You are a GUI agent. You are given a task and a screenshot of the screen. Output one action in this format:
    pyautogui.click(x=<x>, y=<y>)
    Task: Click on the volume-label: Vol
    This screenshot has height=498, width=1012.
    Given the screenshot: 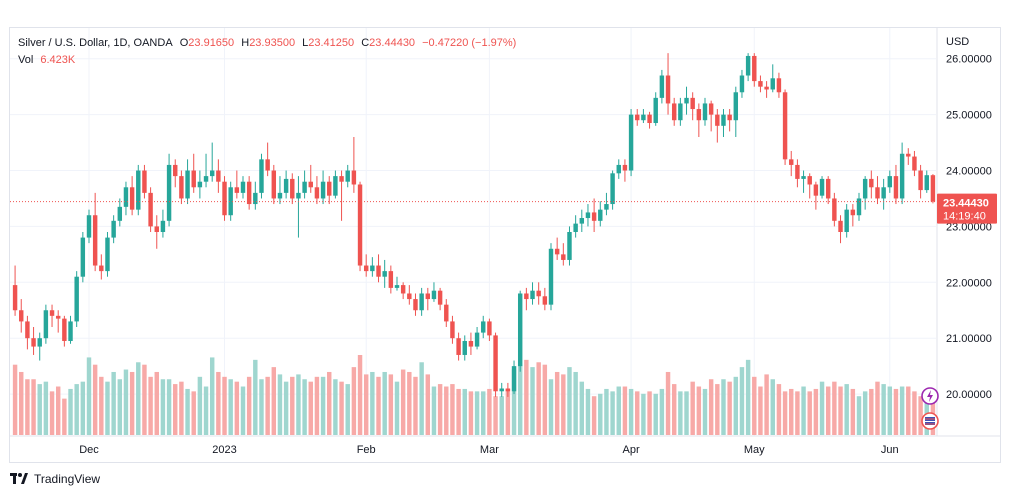 What is the action you would take?
    pyautogui.click(x=26, y=60)
    